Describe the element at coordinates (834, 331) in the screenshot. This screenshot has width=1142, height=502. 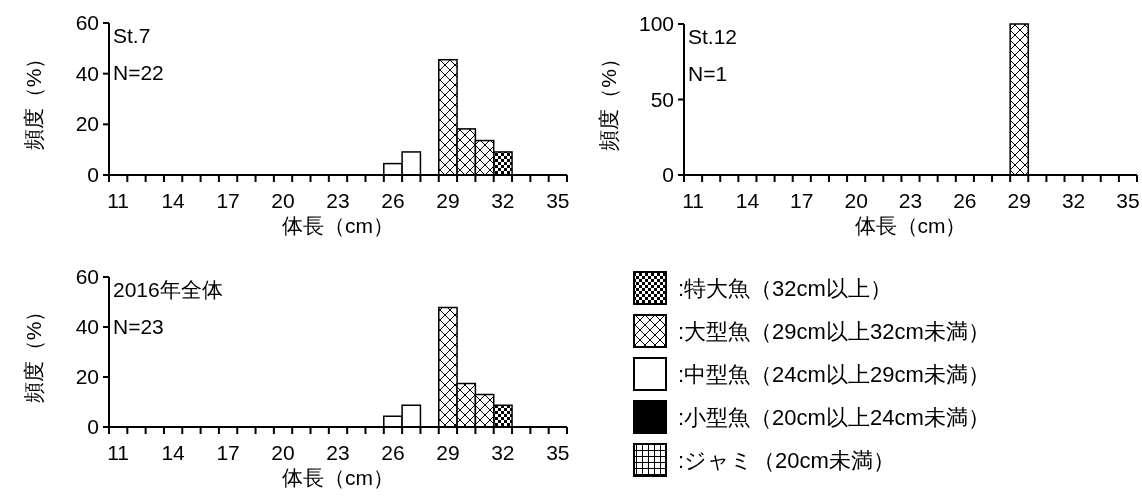
I see `legend-label: :大型魚（29cm以上32cm未満）` at that location.